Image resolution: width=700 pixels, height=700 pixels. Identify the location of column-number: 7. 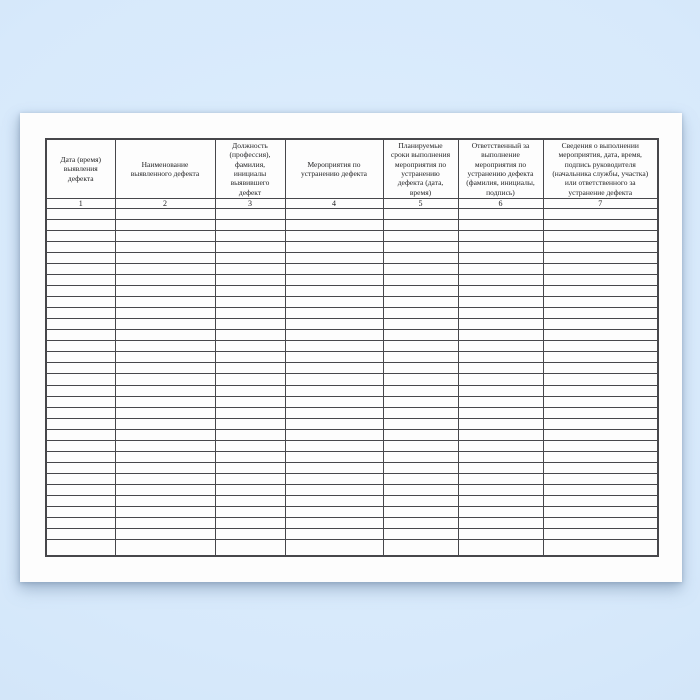
(600, 203).